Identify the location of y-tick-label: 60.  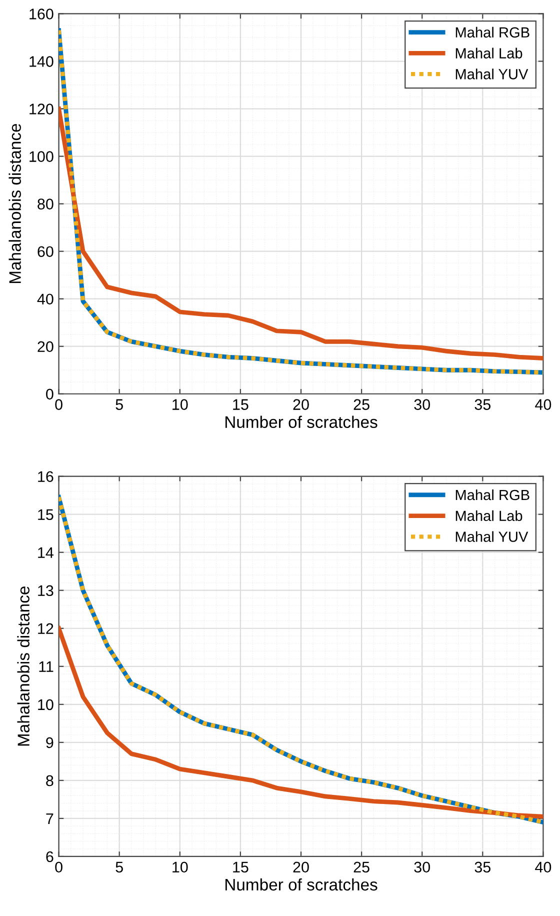
(46, 252).